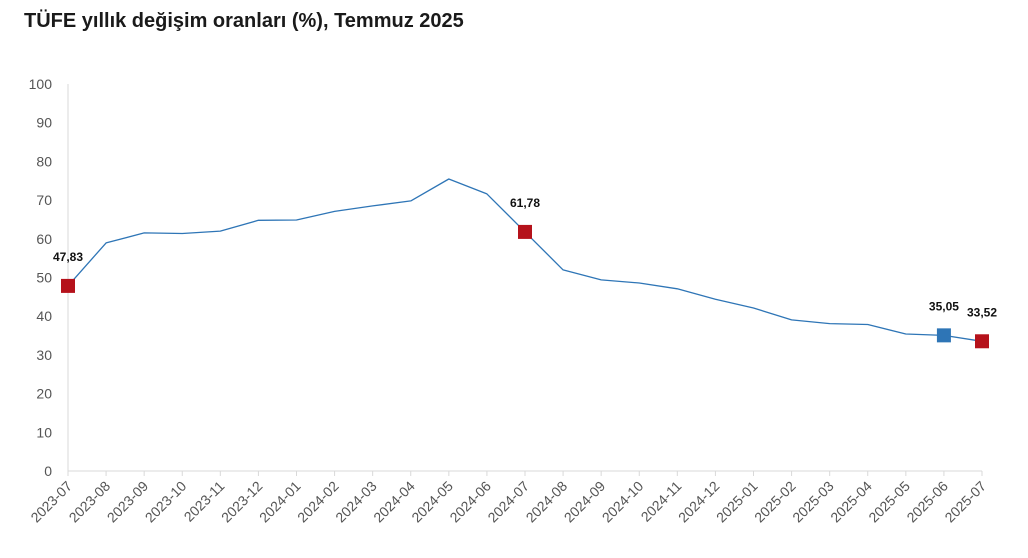 This screenshot has width=1028, height=558. Describe the element at coordinates (44, 432) in the screenshot. I see `y-tick-label: 10` at that location.